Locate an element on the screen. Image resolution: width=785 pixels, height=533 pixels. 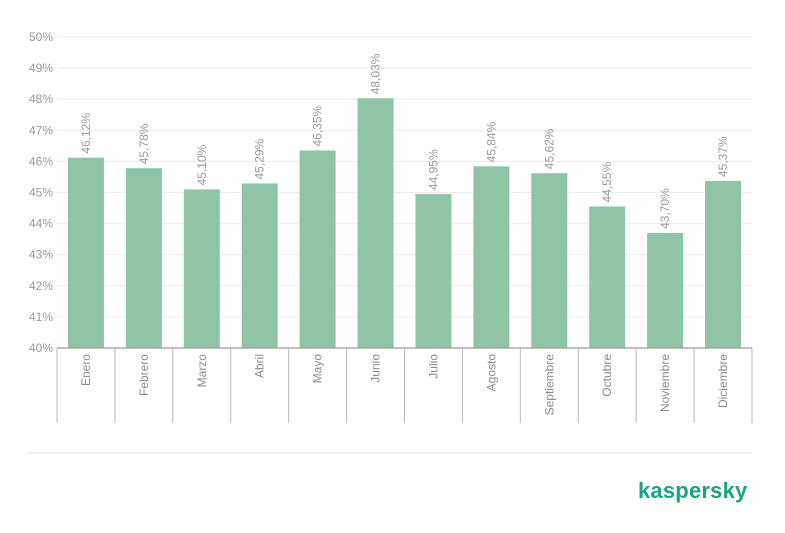
y-tick-label: 43% is located at coordinates (41, 255).